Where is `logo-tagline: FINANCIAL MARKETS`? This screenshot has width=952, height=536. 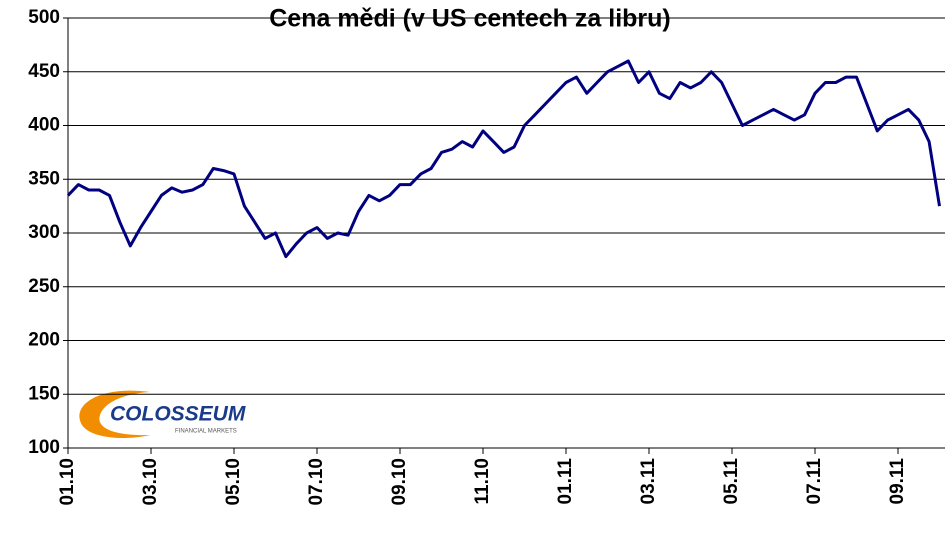
logo-tagline: FINANCIAL MARKETS is located at coordinates (206, 432).